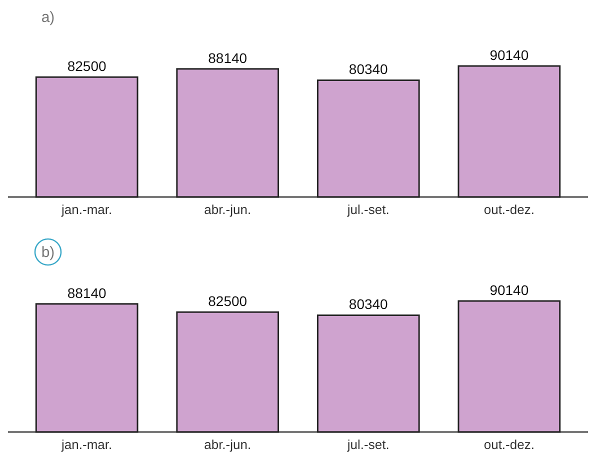 This screenshot has width=596, height=469. I want to click on chart-title: a), so click(48, 17).